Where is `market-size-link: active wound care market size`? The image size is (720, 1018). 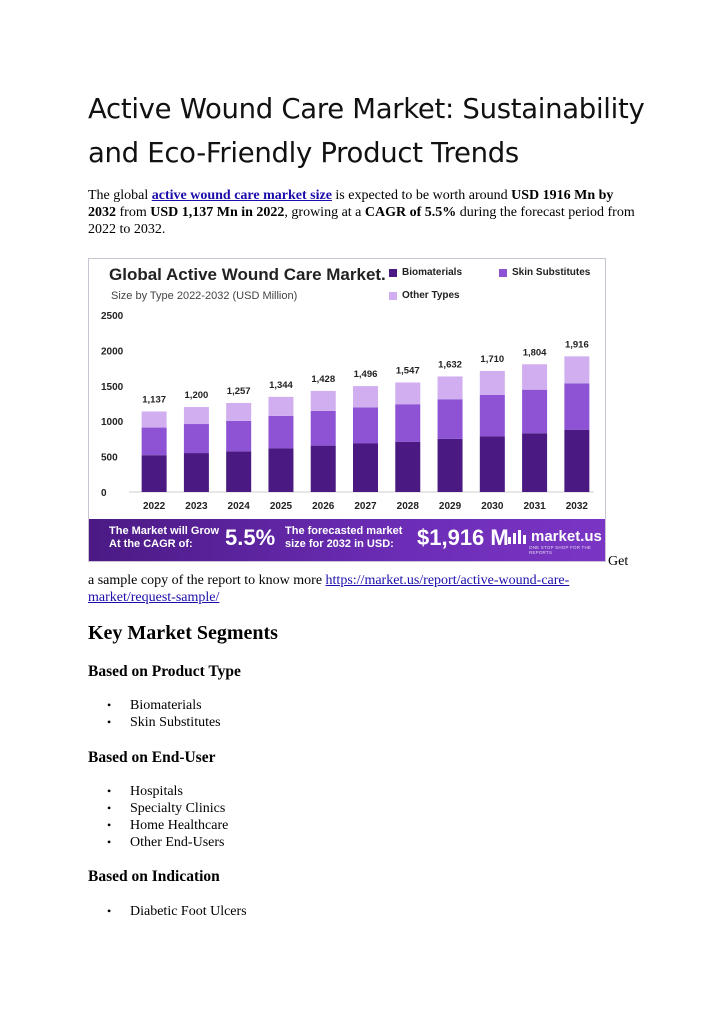
market-size-link: active wound care market size is located at coordinates (241, 195).